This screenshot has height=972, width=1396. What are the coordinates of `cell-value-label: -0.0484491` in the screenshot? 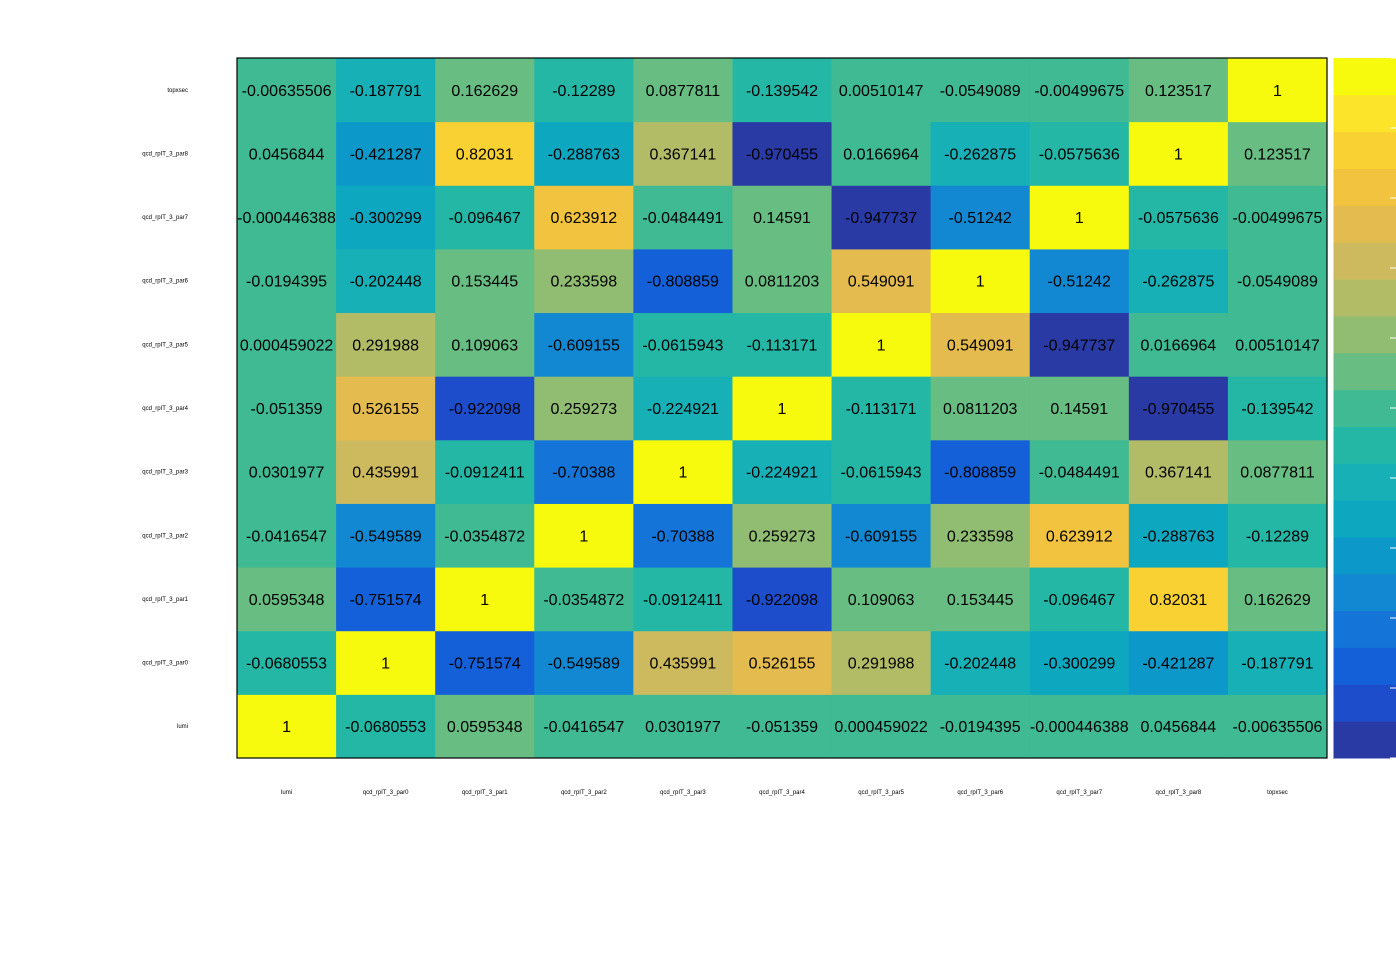 It's located at (682, 218).